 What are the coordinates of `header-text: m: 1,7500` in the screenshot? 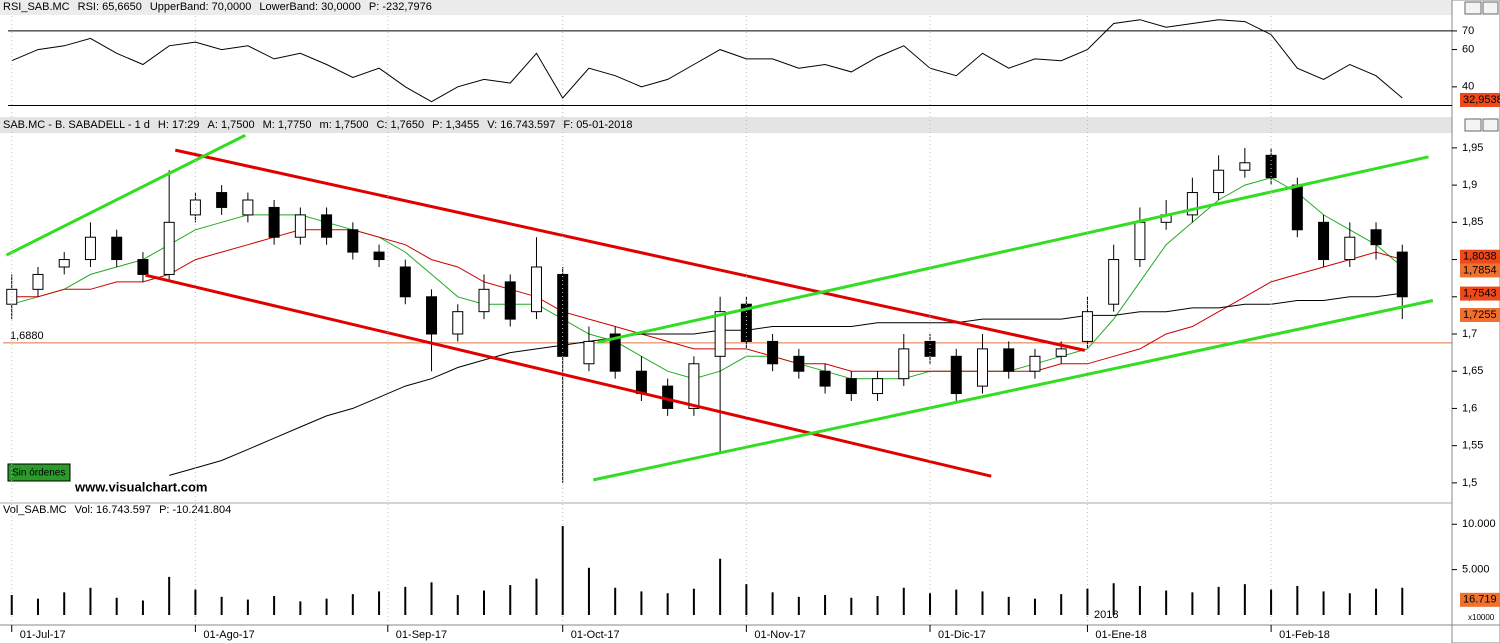 It's located at (344, 125).